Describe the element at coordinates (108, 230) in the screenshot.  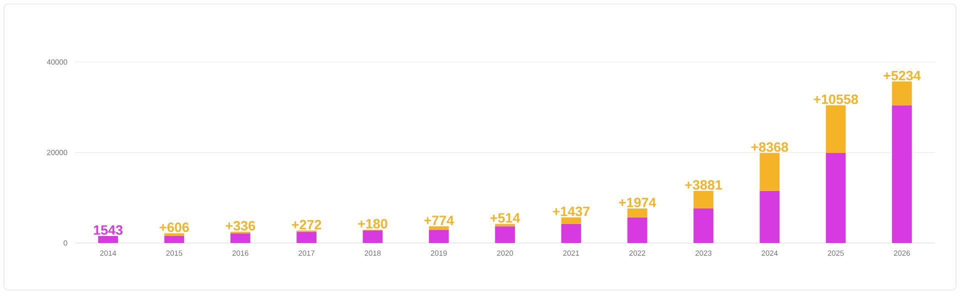
I see `data-label: 1543` at that location.